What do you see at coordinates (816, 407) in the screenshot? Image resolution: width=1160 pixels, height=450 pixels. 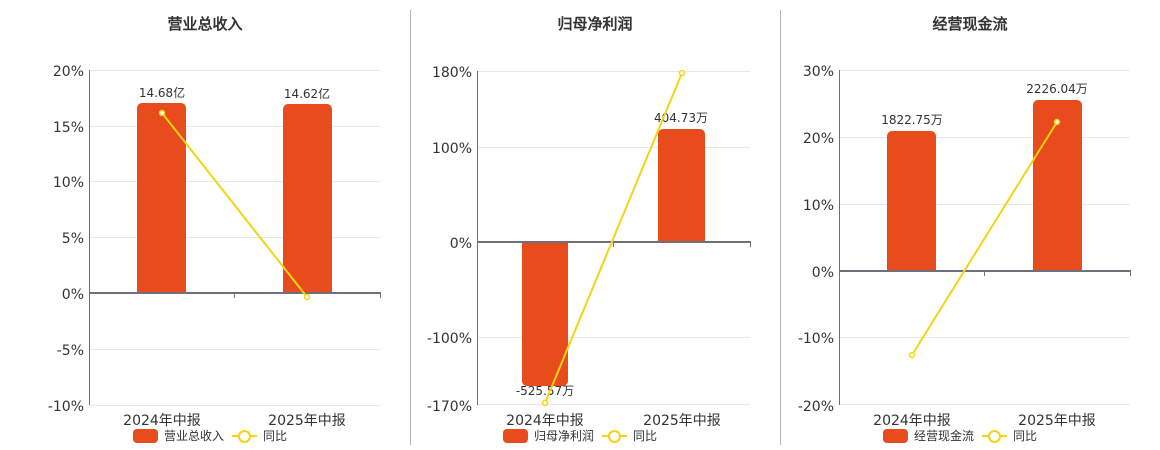 I see `svg-text: -20%` at bounding box center [816, 407].